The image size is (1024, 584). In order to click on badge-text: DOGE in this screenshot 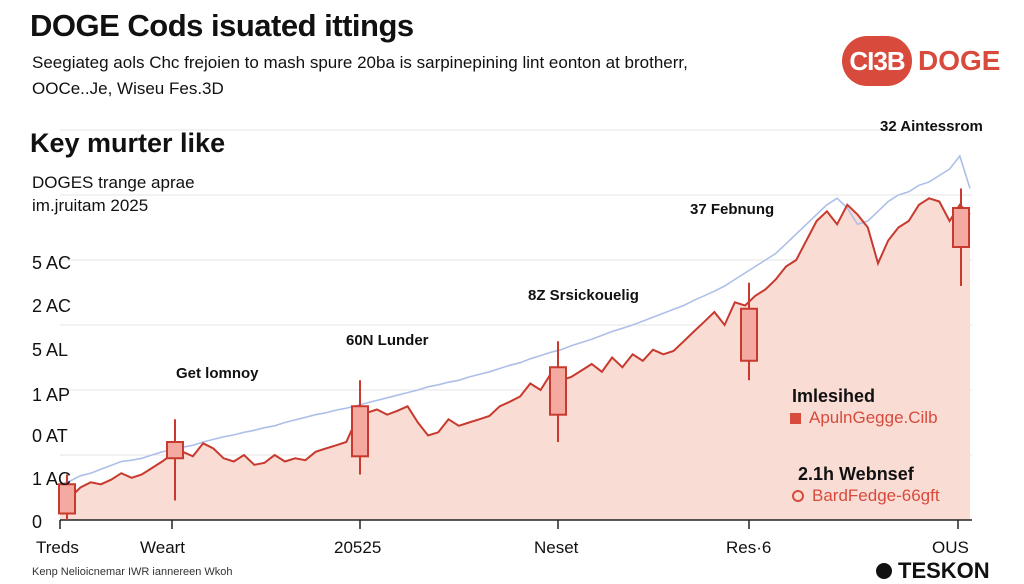, I will do `click(959, 60)`.